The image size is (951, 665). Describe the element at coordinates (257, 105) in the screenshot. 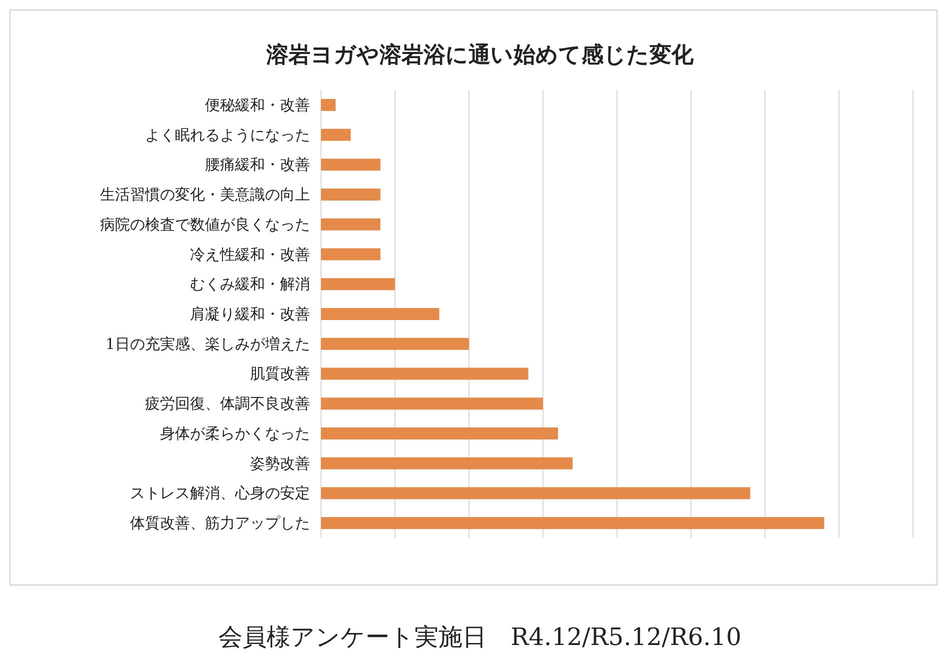

I see `y-tick-label: 便秘緩和・改善` at that location.